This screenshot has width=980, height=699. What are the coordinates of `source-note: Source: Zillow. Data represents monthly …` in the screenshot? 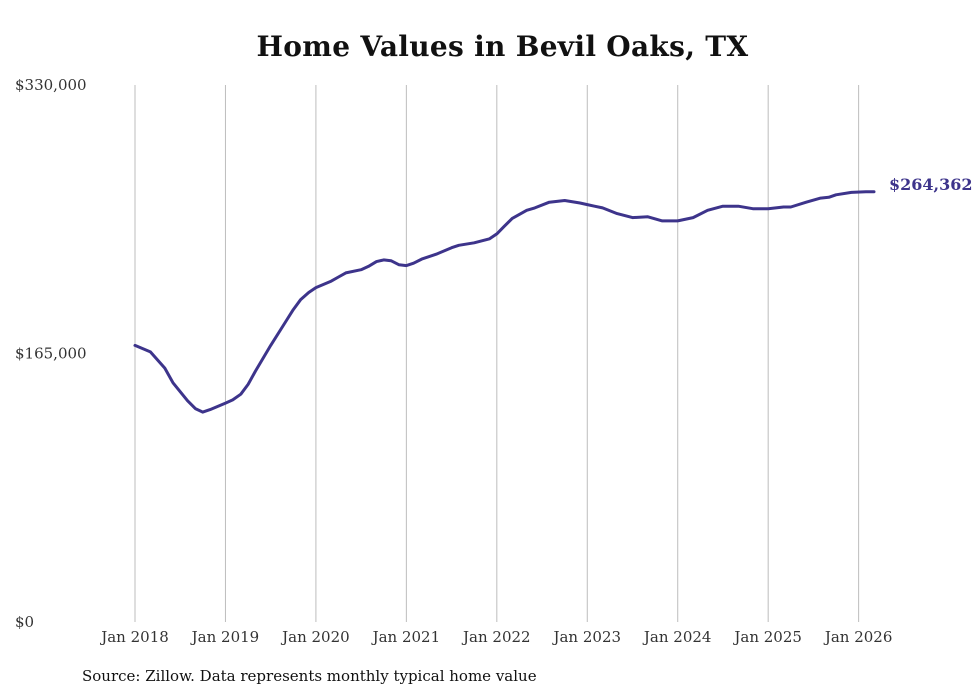 It's located at (309, 676).